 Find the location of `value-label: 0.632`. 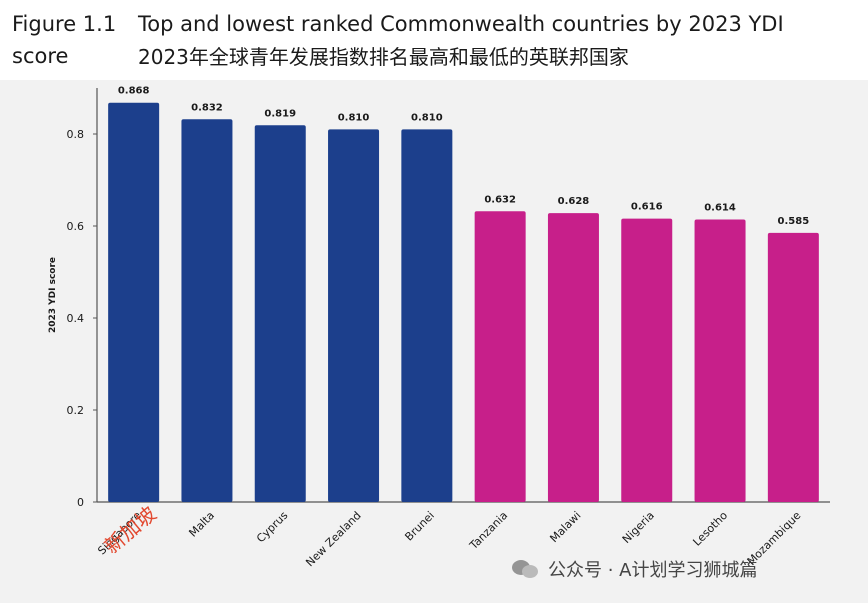

value-label: 0.632 is located at coordinates (500, 199).